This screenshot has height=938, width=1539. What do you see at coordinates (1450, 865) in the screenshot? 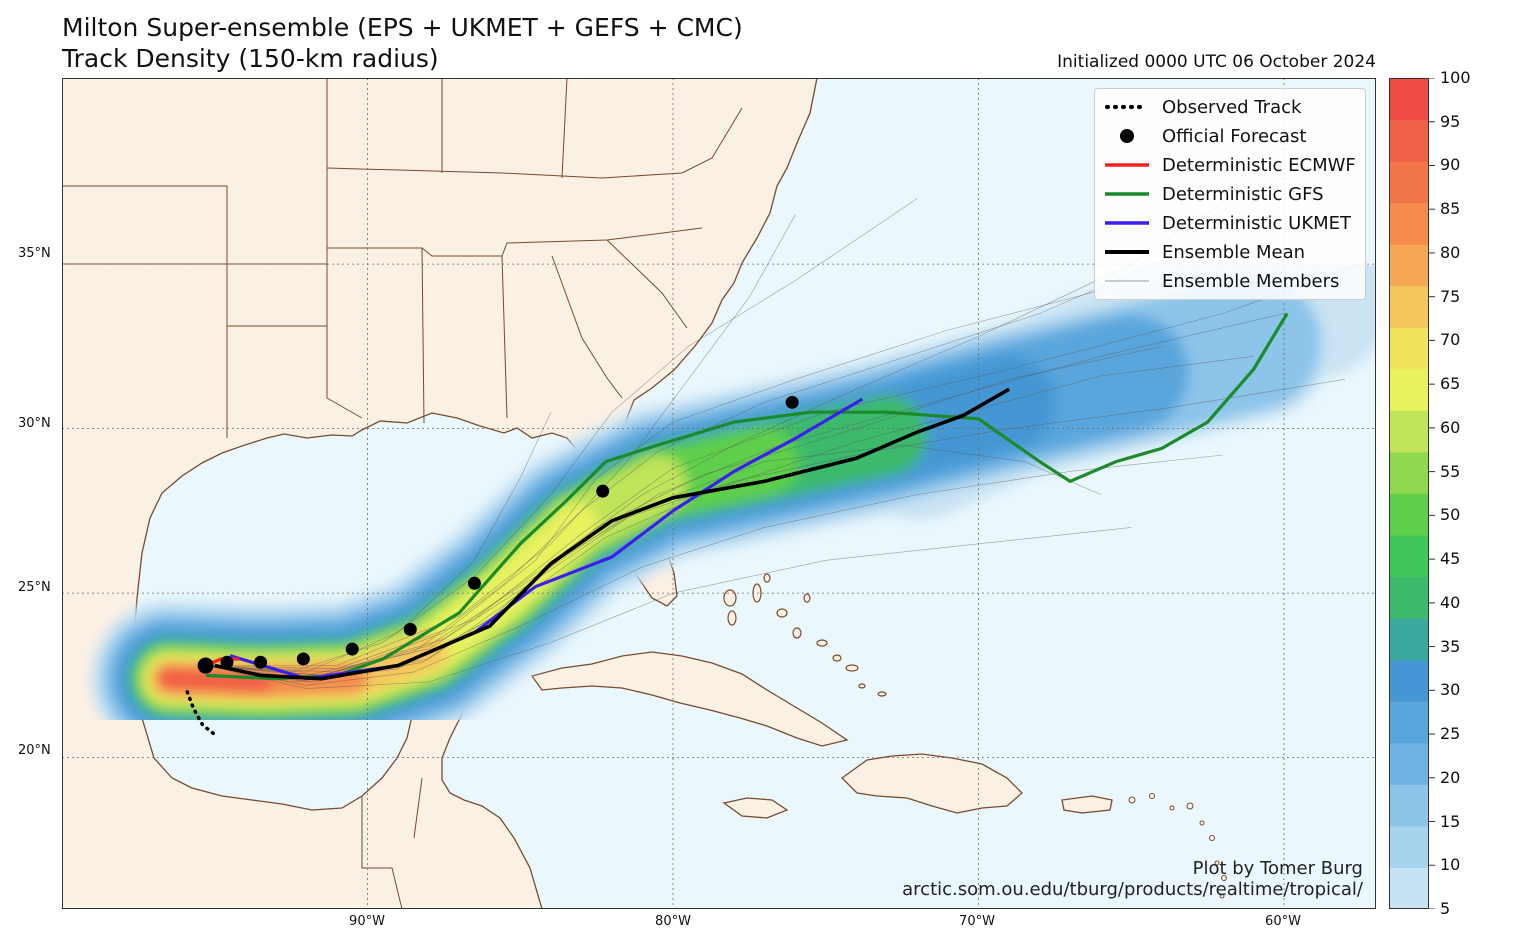
I see `colorbar-tick-label: 10` at bounding box center [1450, 865].